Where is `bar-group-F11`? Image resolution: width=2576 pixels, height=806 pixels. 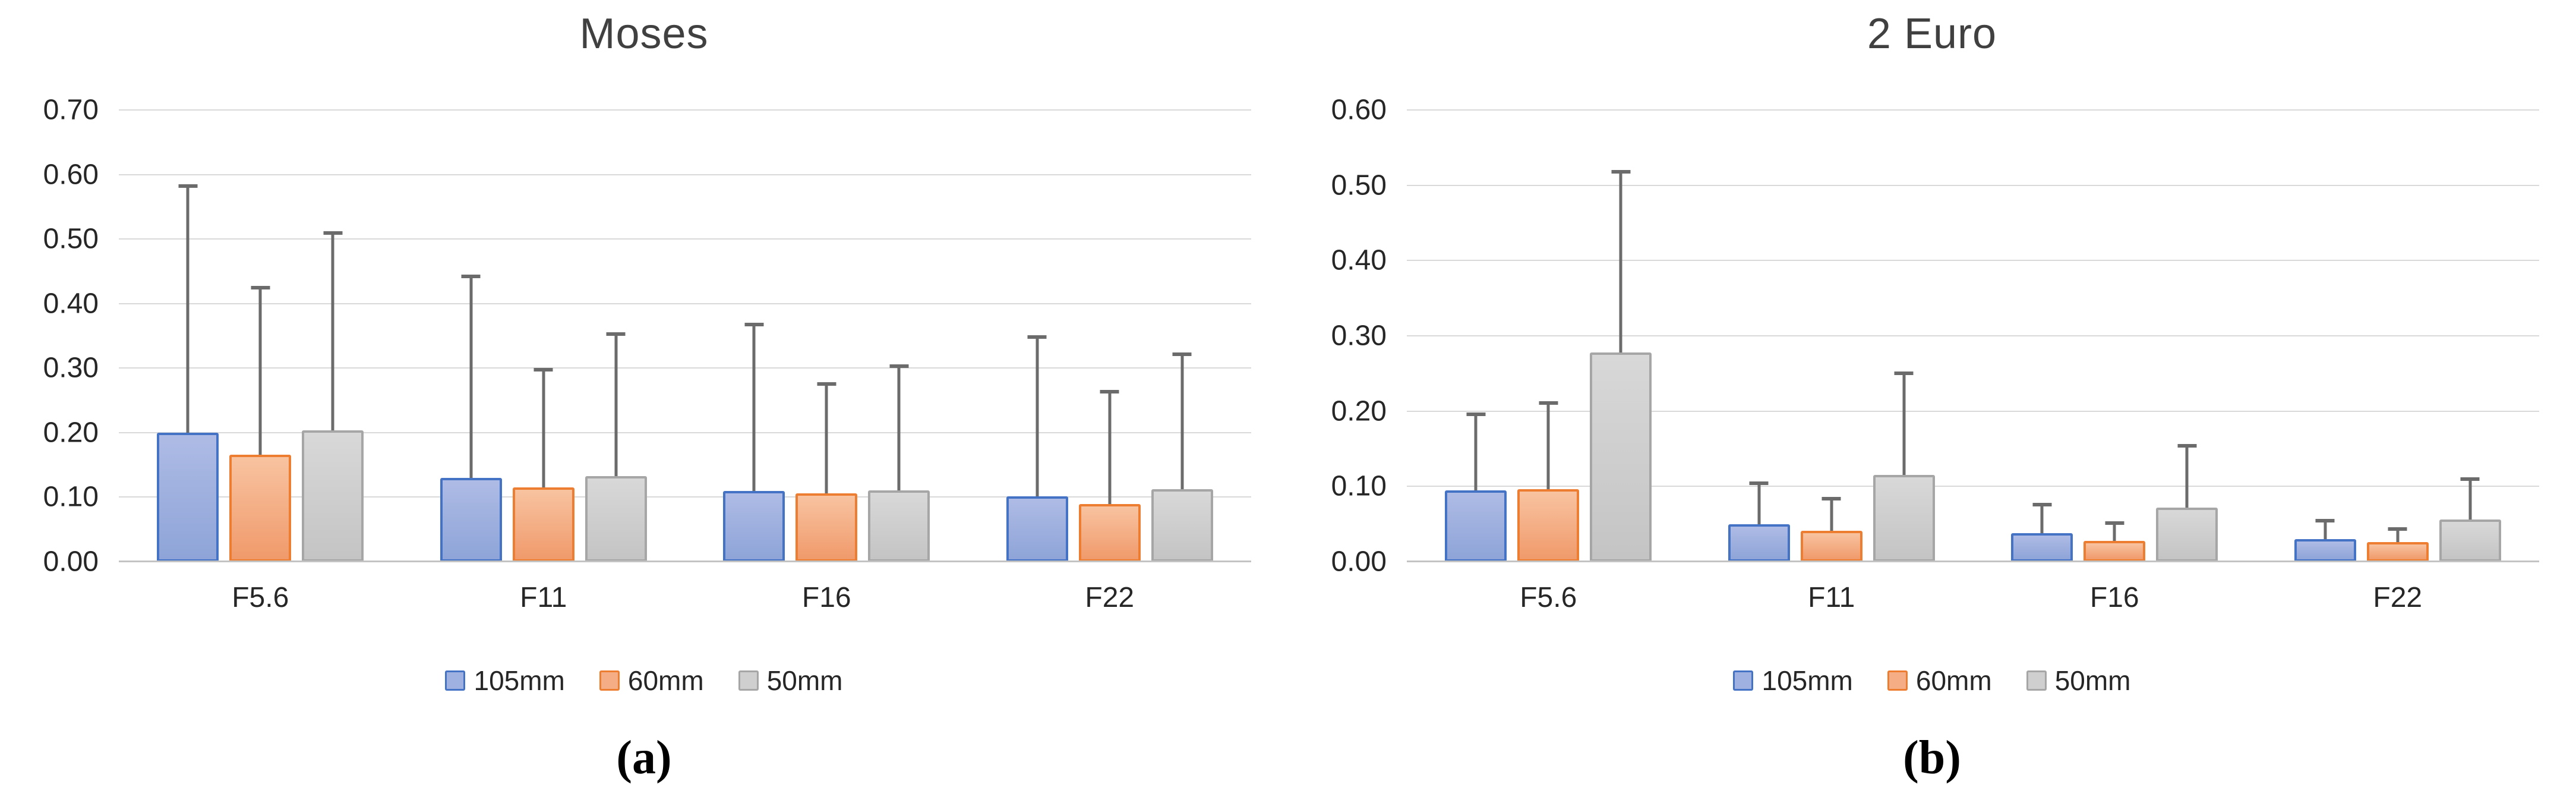 bar-group-F11 is located at coordinates (544, 336).